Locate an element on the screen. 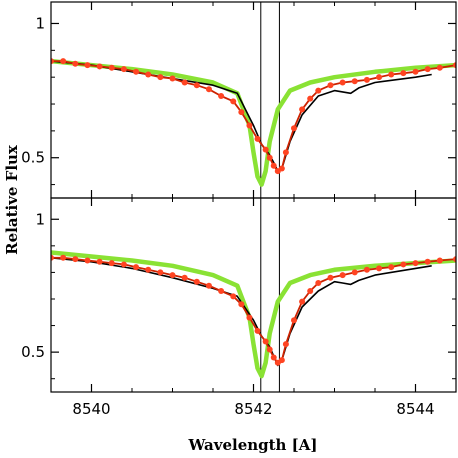 This screenshot has width=458, height=458. x-axis-label: Wavelength [A] is located at coordinates (252, 445).